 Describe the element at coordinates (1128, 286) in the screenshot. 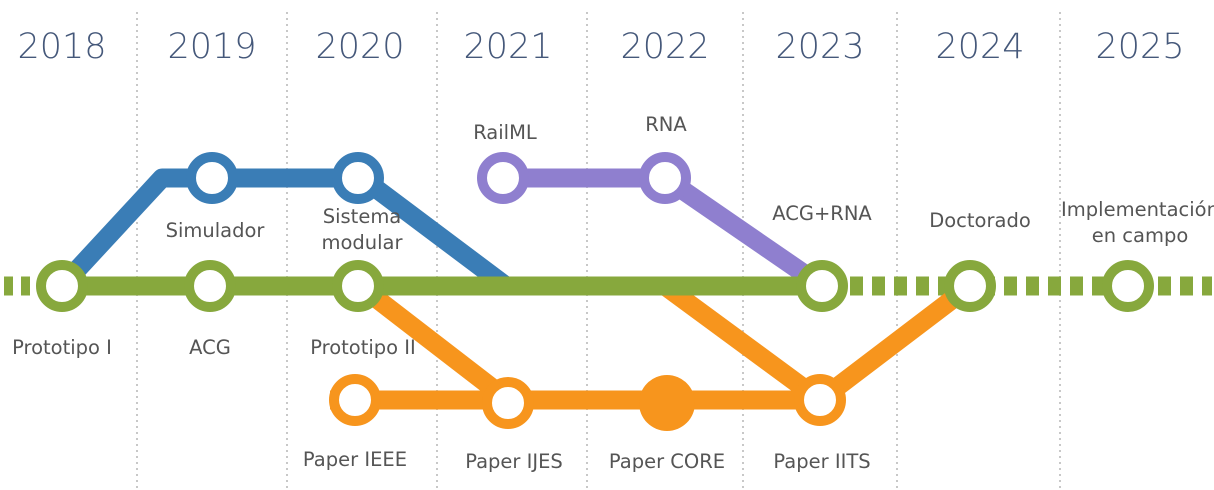

I see `station-implementacion-marker` at that location.